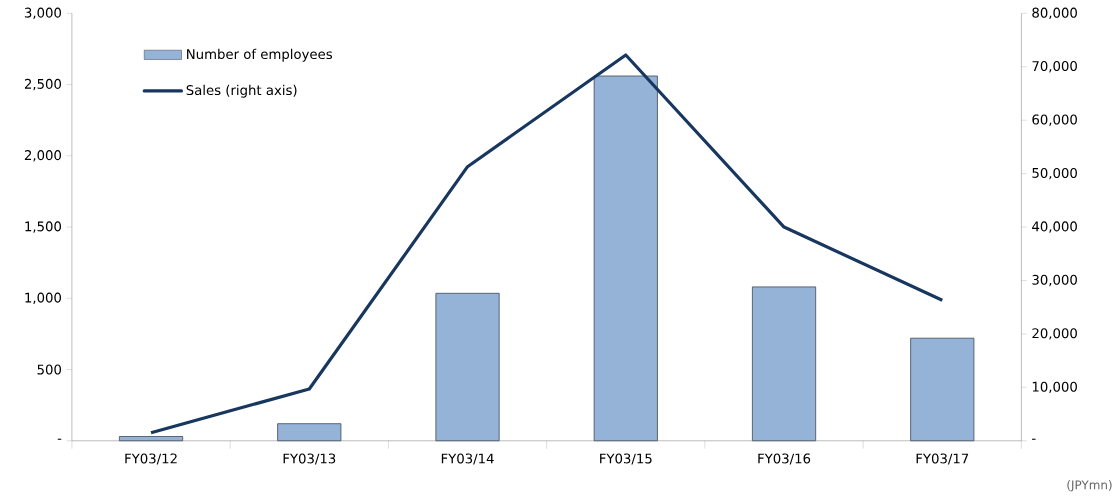 The width and height of the screenshot is (1117, 496). What do you see at coordinates (43, 227) in the screenshot?
I see `y-tick-label: 1,500` at bounding box center [43, 227].